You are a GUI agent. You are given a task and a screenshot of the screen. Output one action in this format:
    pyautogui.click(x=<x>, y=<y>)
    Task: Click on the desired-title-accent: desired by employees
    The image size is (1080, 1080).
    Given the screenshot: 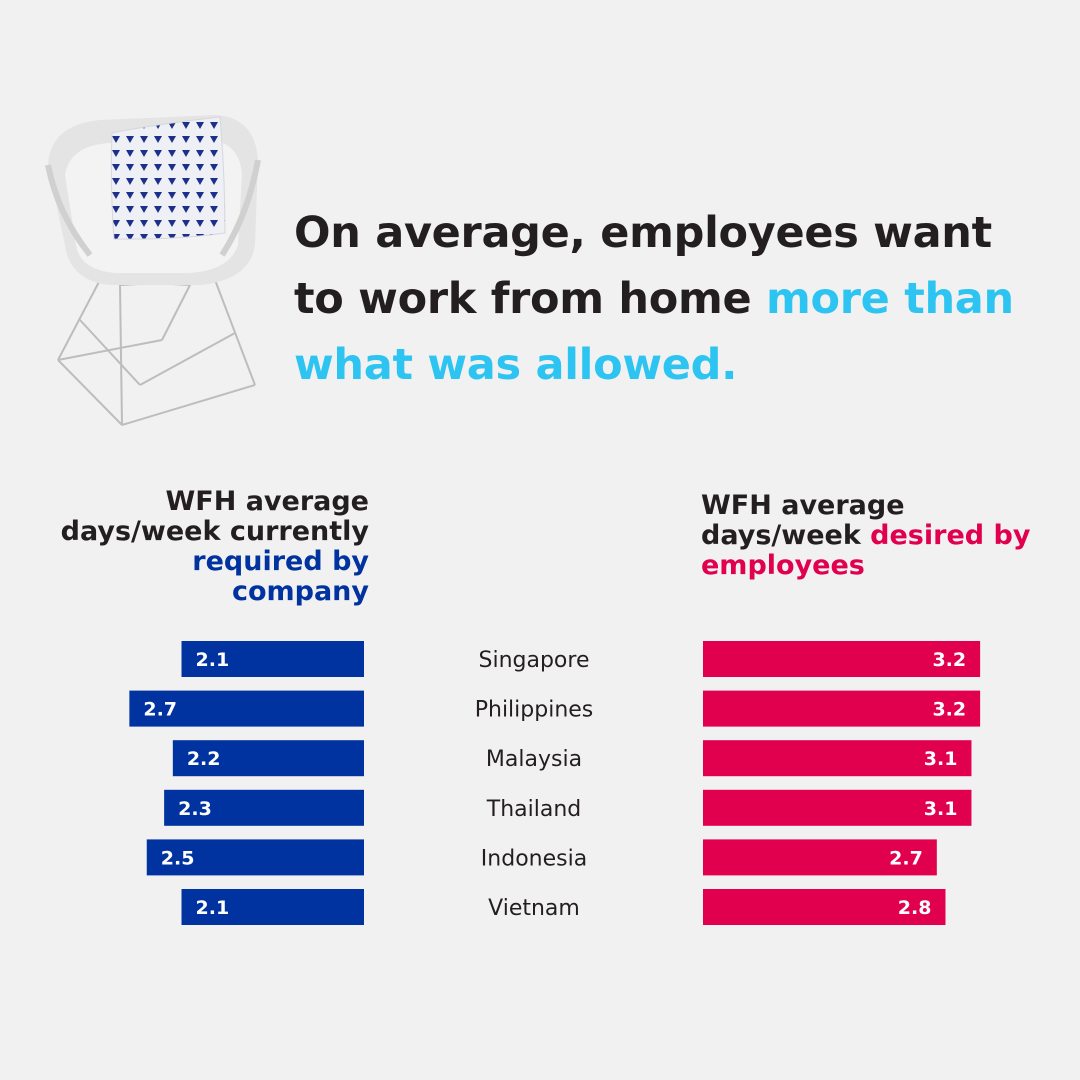 What is the action you would take?
    pyautogui.click(x=866, y=550)
    